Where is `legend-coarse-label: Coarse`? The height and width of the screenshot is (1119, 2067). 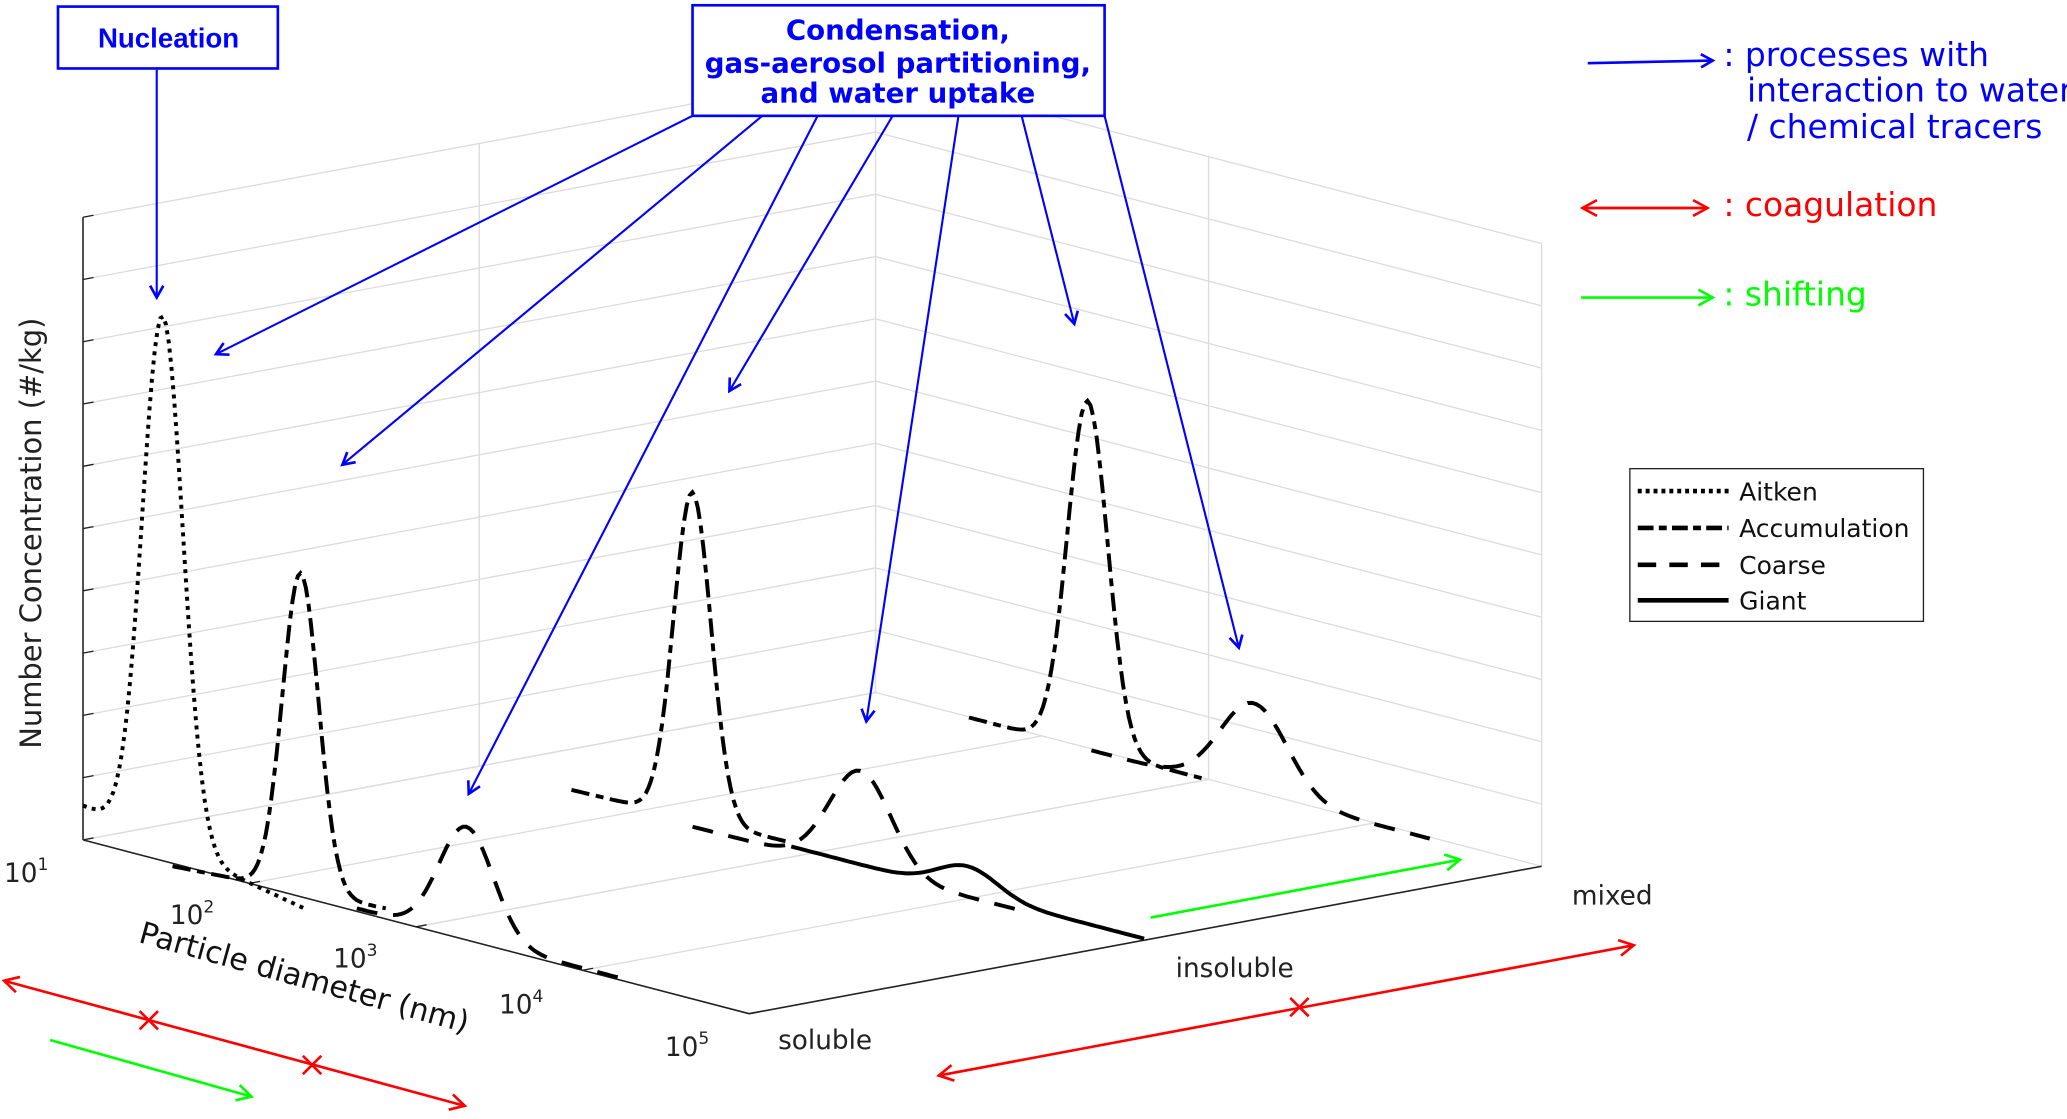
legend-coarse-label: Coarse is located at coordinates (1782, 565).